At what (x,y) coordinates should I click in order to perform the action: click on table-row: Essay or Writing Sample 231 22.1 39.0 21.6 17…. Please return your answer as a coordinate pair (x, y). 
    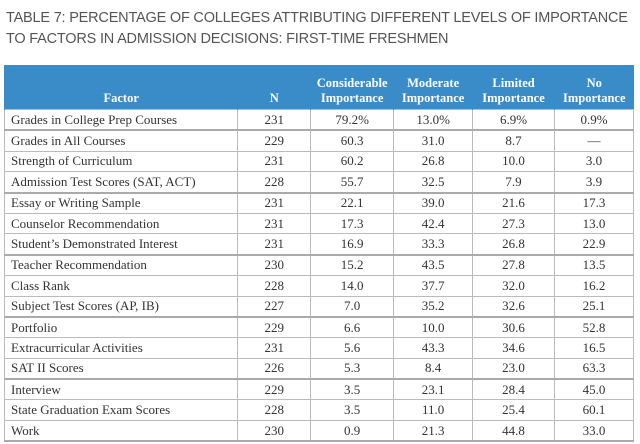
    Looking at the image, I should click on (318, 203).